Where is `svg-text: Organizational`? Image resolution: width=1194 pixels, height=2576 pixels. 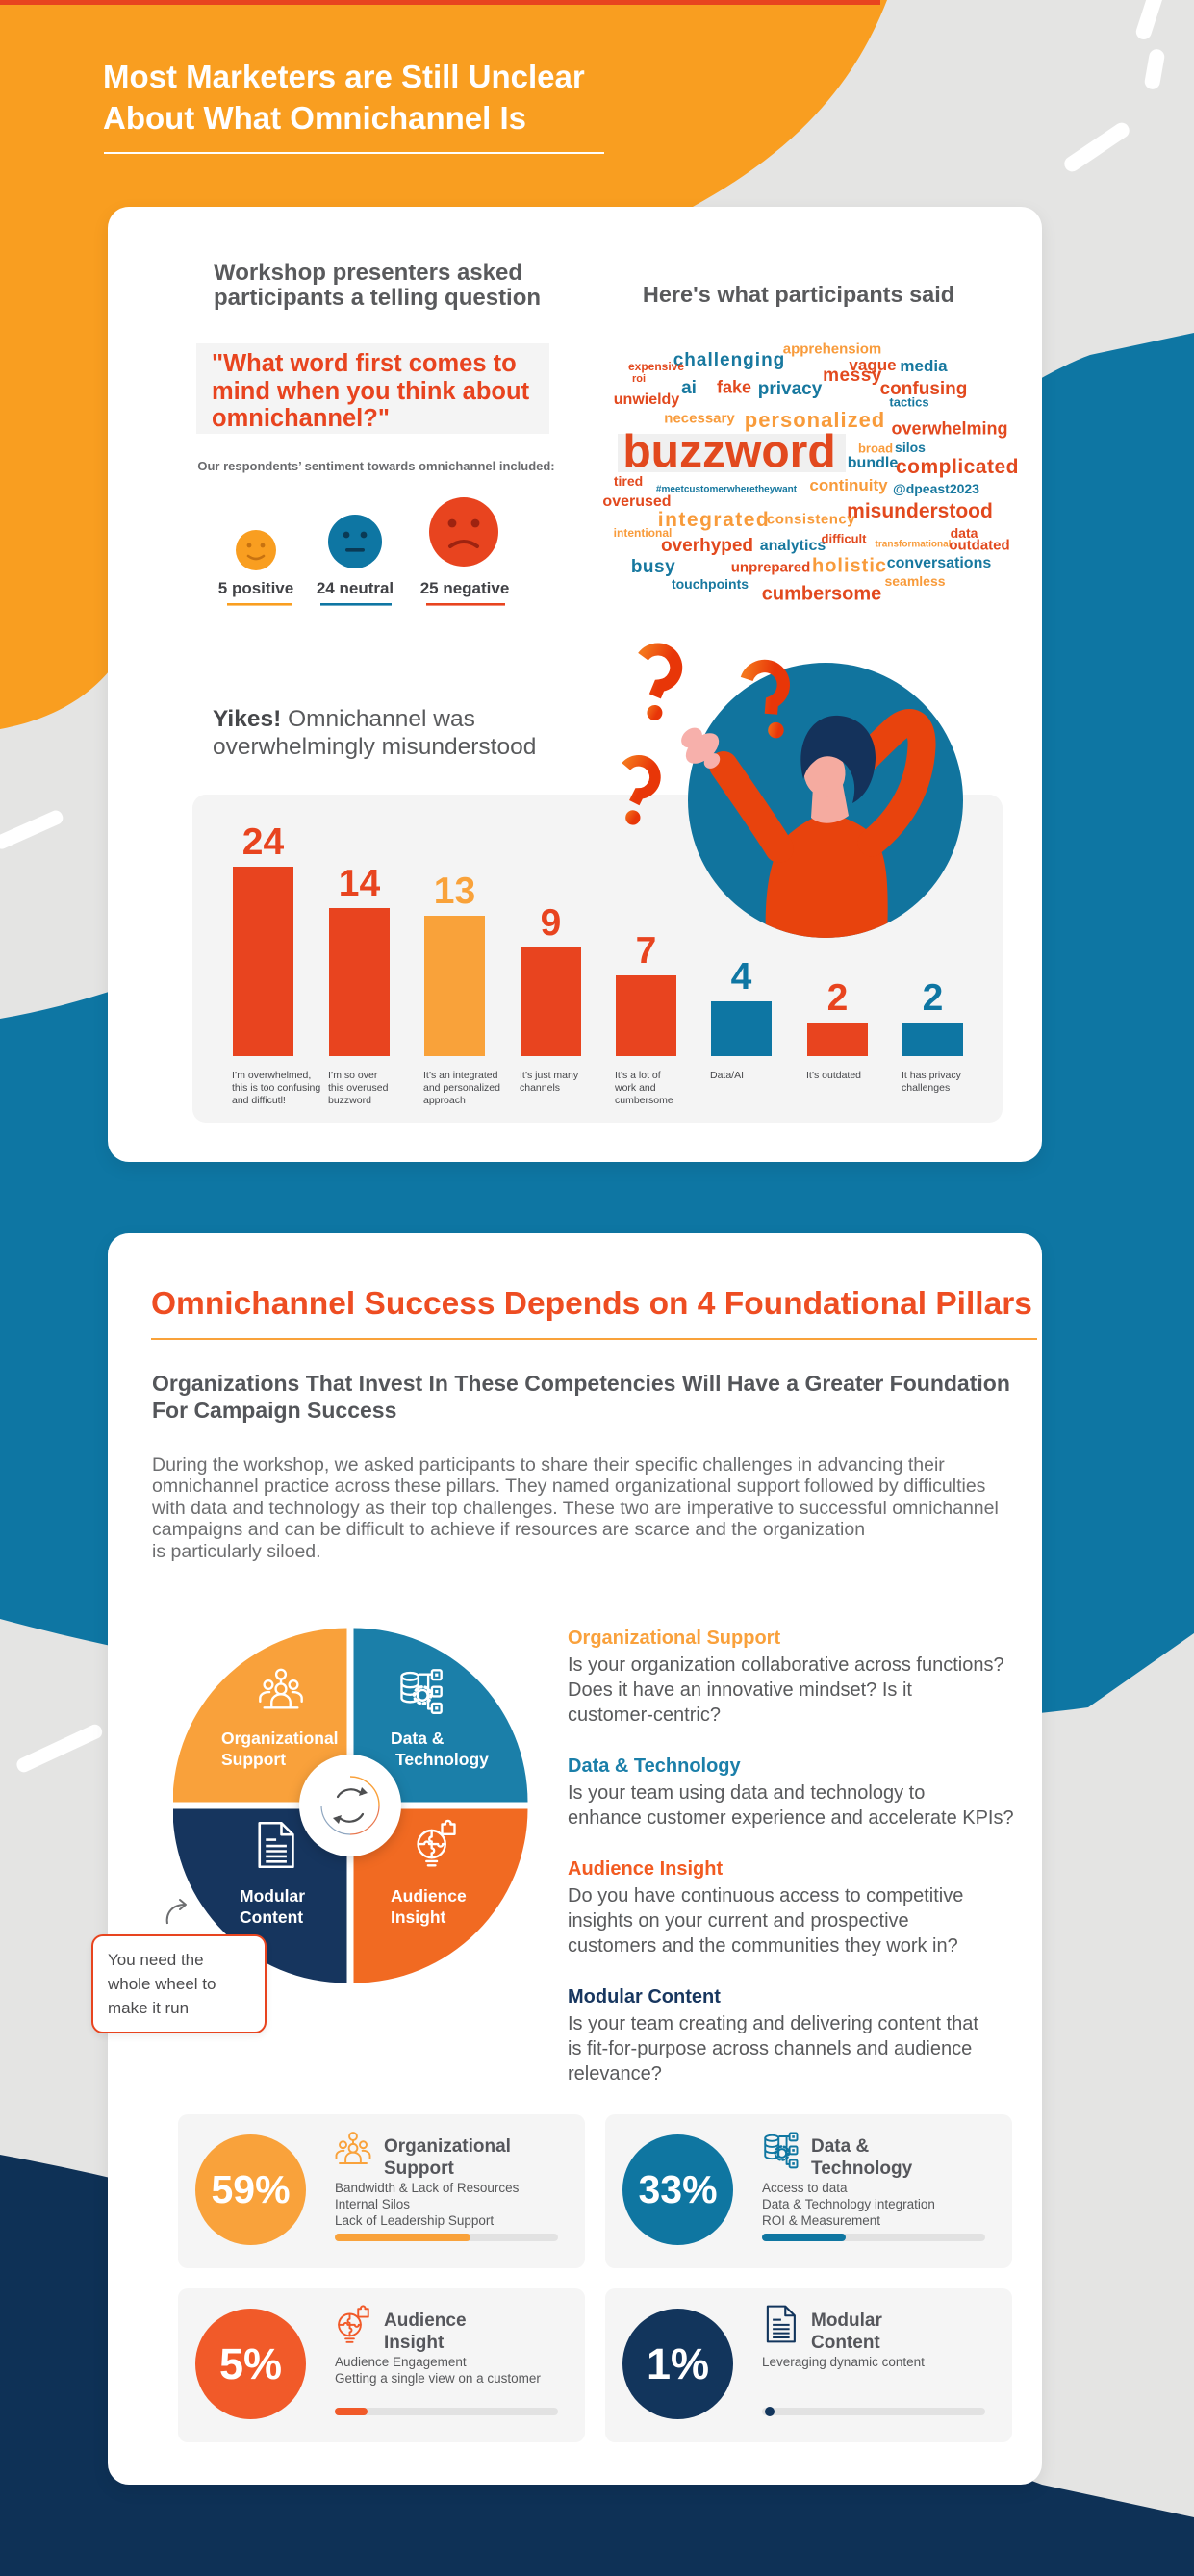 svg-text: Organizational is located at coordinates (280, 1738).